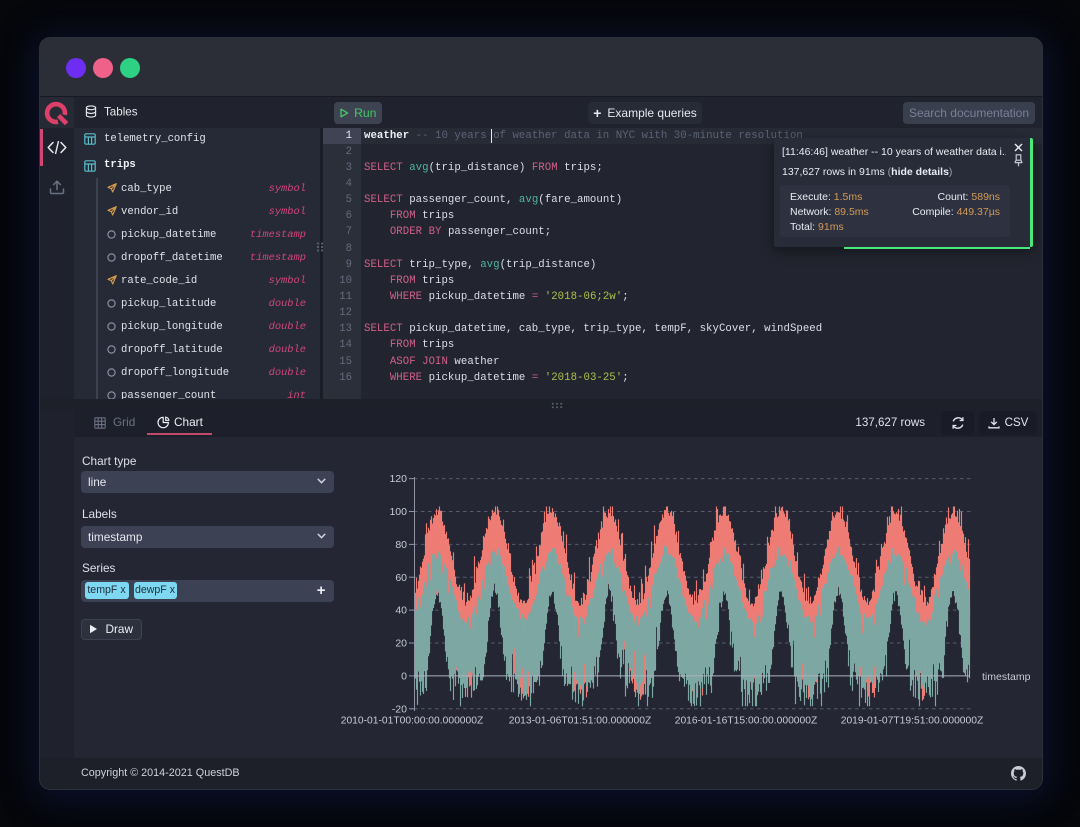 The height and width of the screenshot is (827, 1080). I want to click on svg-text: 80, so click(401, 545).